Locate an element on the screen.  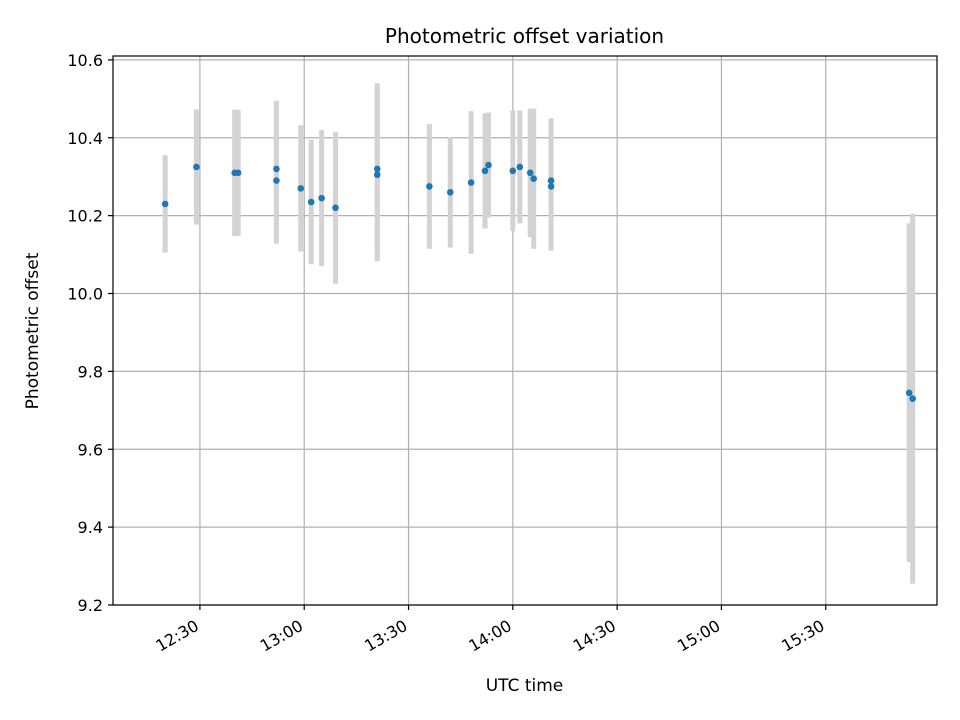
y-tick-label: 9.2 is located at coordinates (90, 605).